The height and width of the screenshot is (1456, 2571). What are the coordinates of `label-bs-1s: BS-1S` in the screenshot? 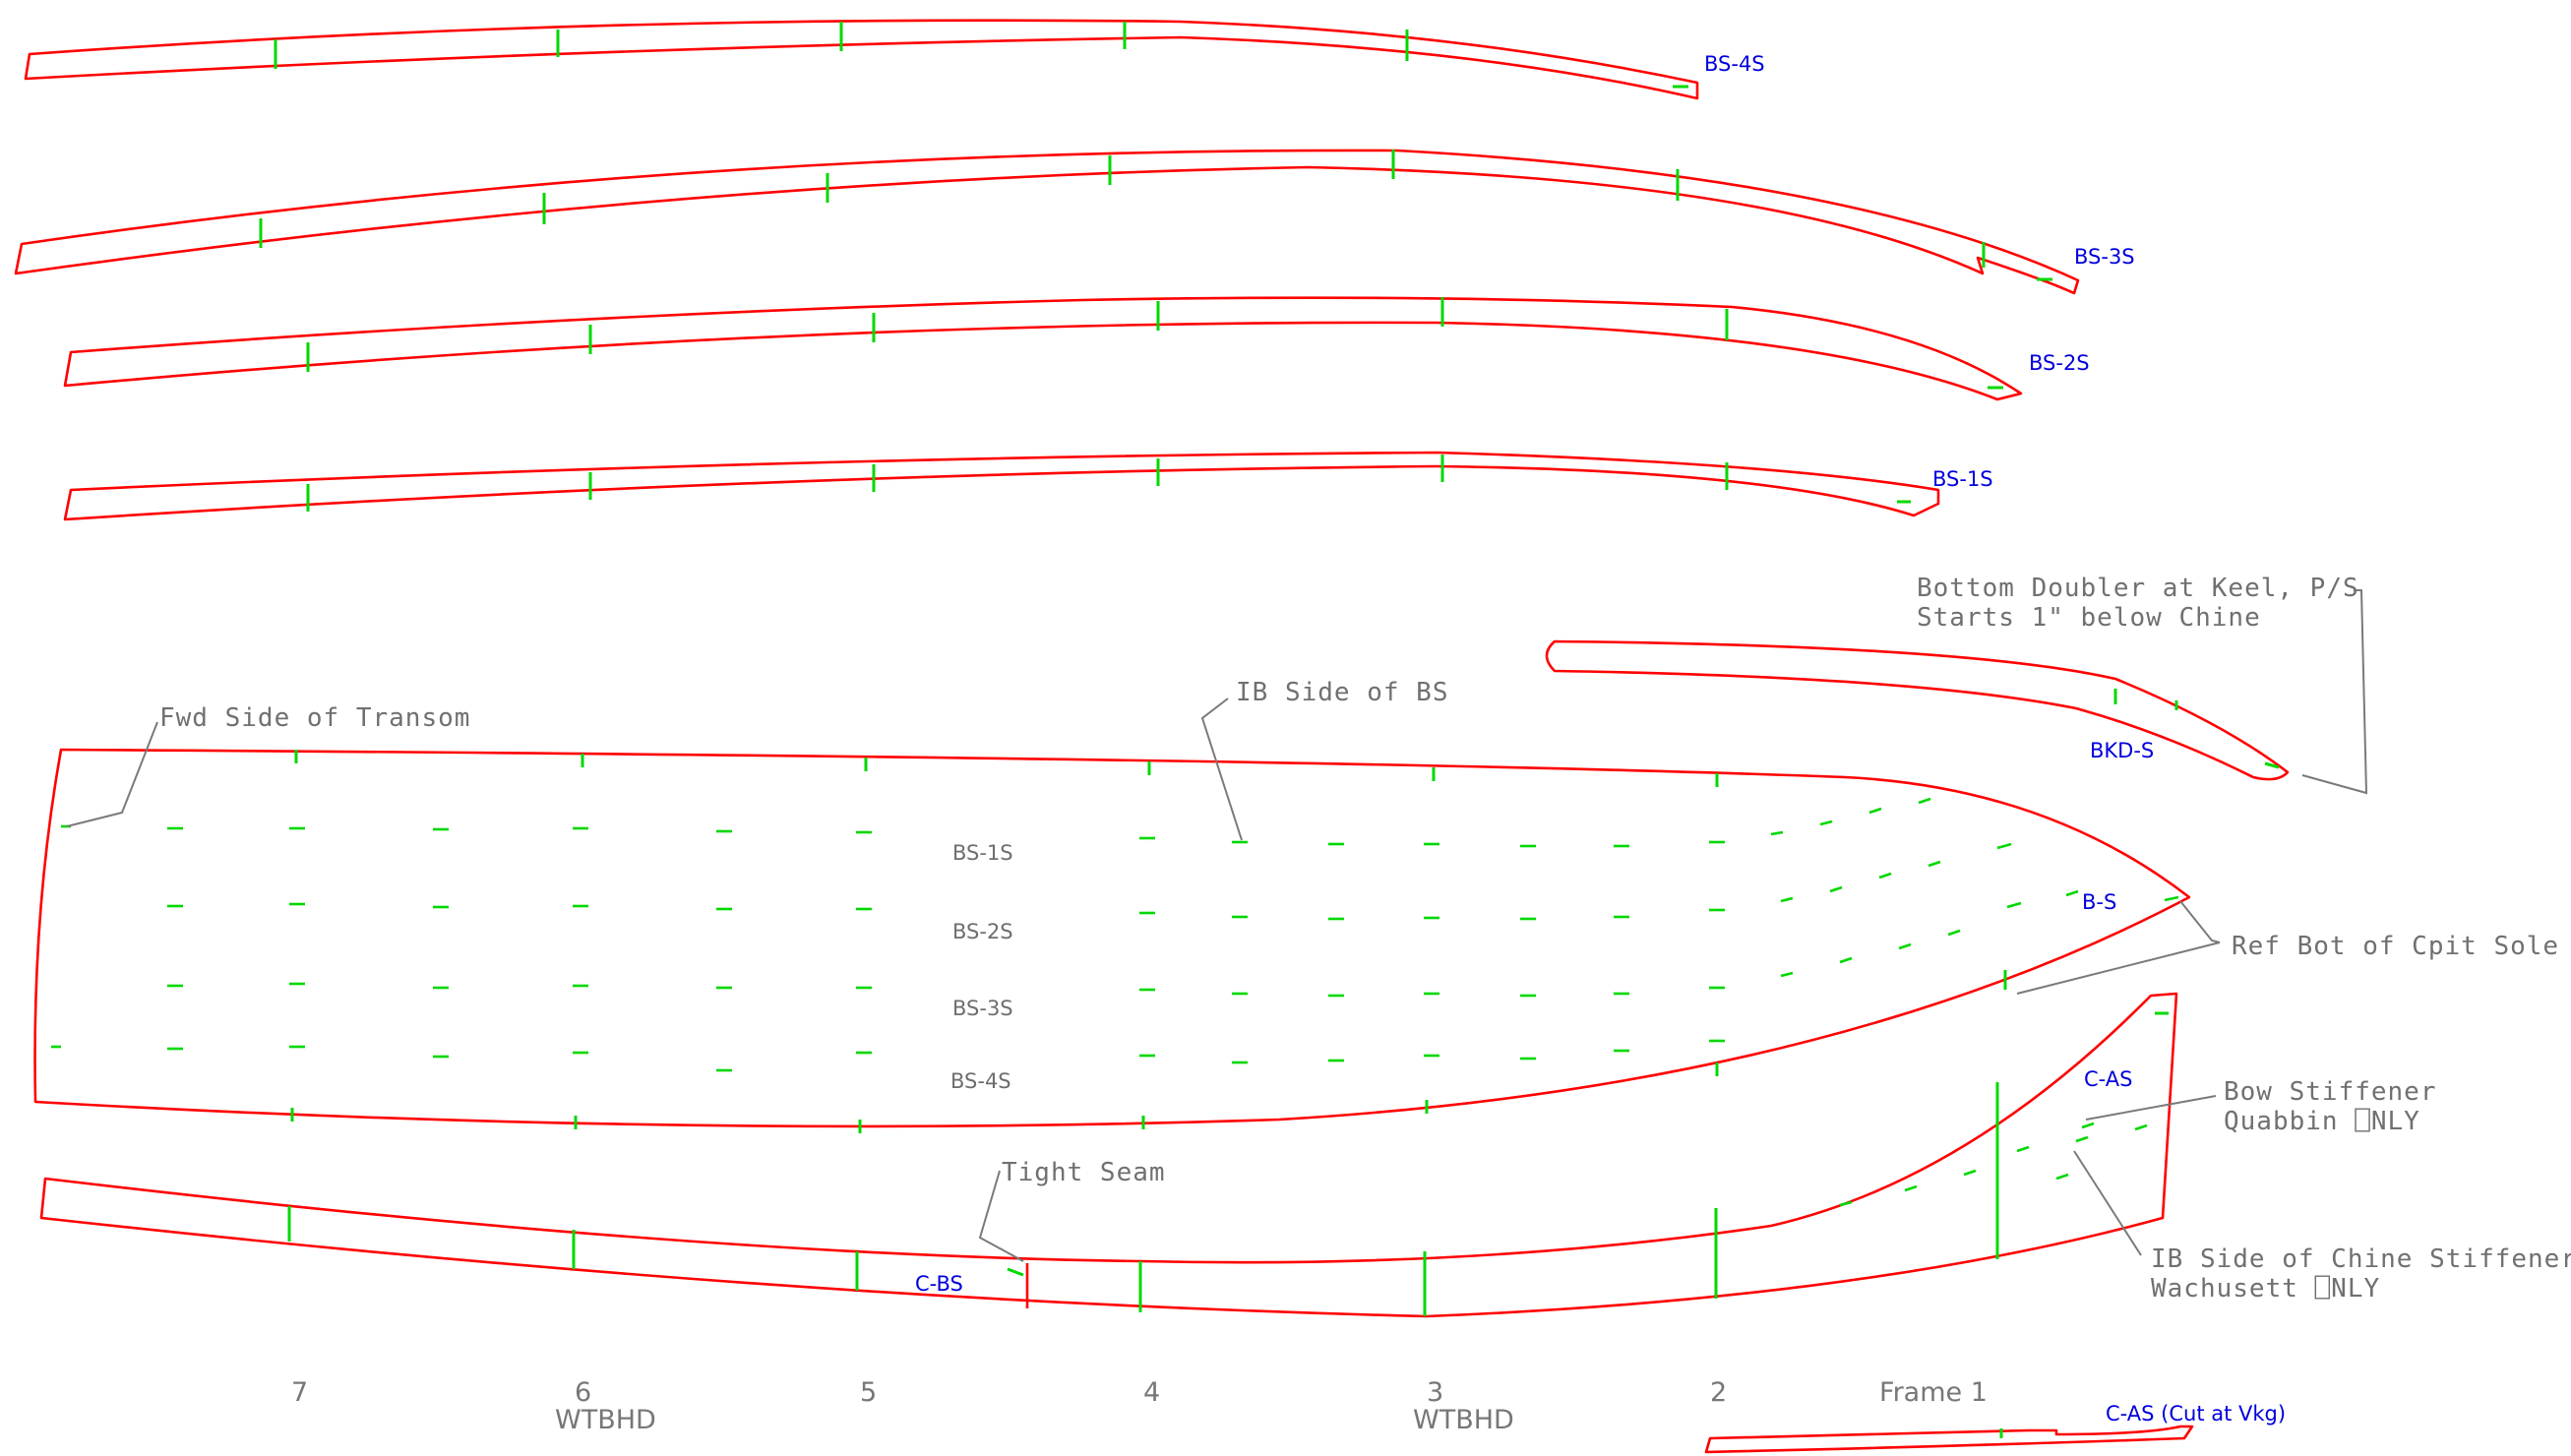 It's located at (1962, 479).